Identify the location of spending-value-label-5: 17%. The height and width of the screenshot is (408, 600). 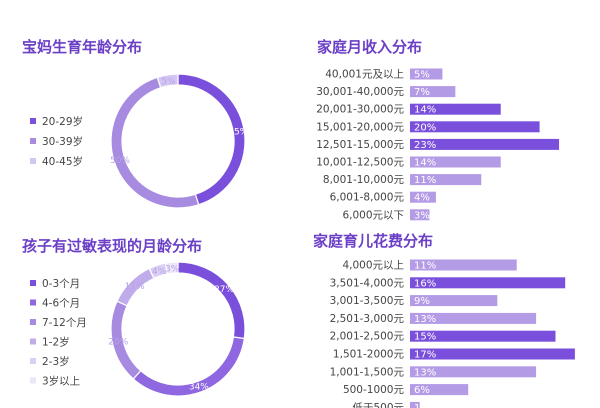
(425, 355).